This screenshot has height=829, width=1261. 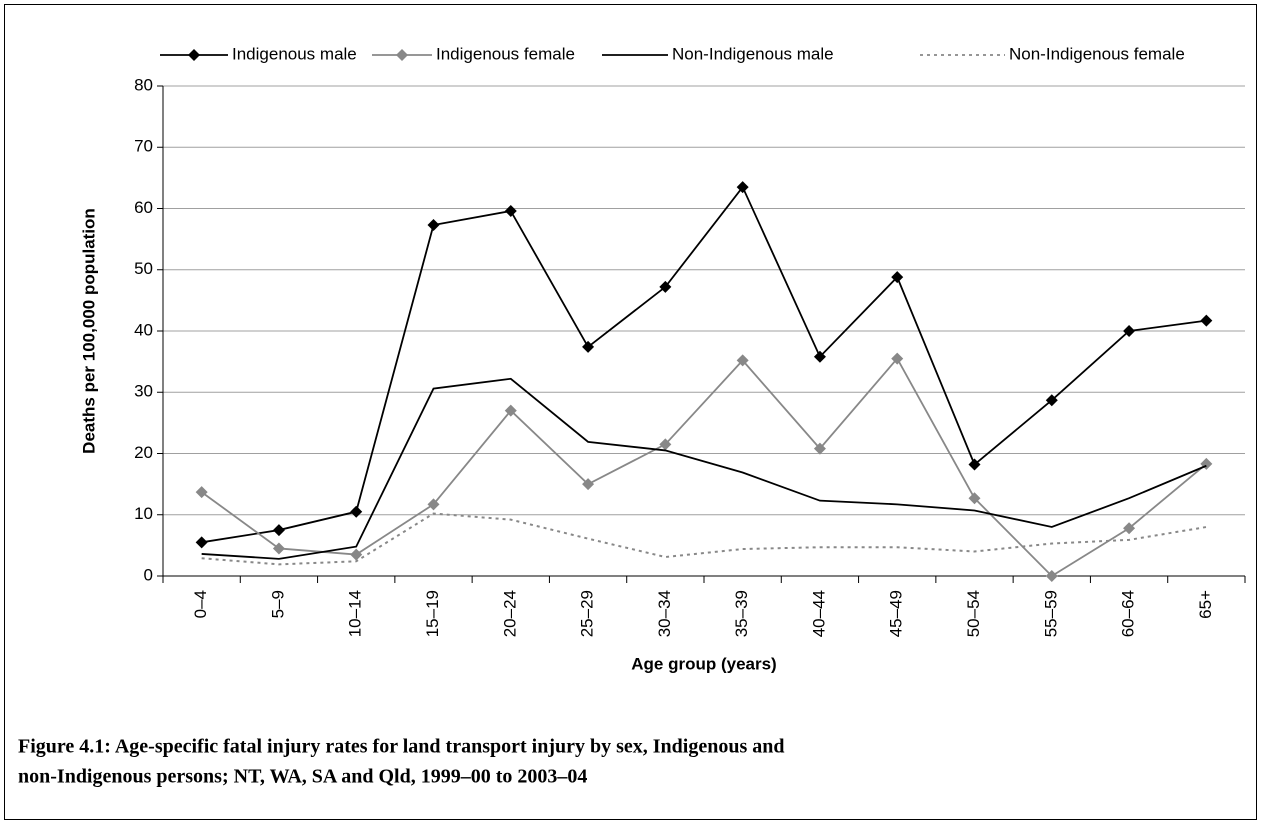 What do you see at coordinates (143, 268) in the screenshot?
I see `y-tick-label: 50` at bounding box center [143, 268].